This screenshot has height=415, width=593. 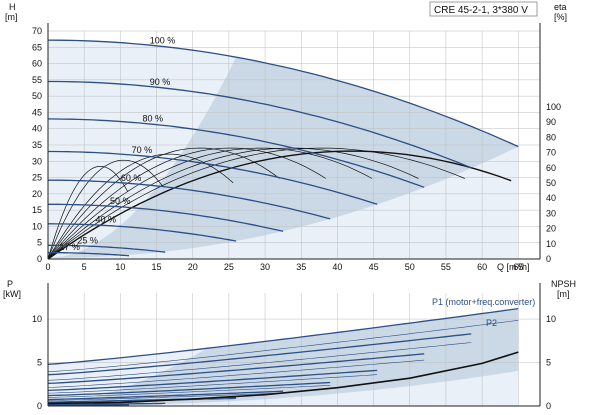 I want to click on npsh-tick-label: 0, so click(x=548, y=406).